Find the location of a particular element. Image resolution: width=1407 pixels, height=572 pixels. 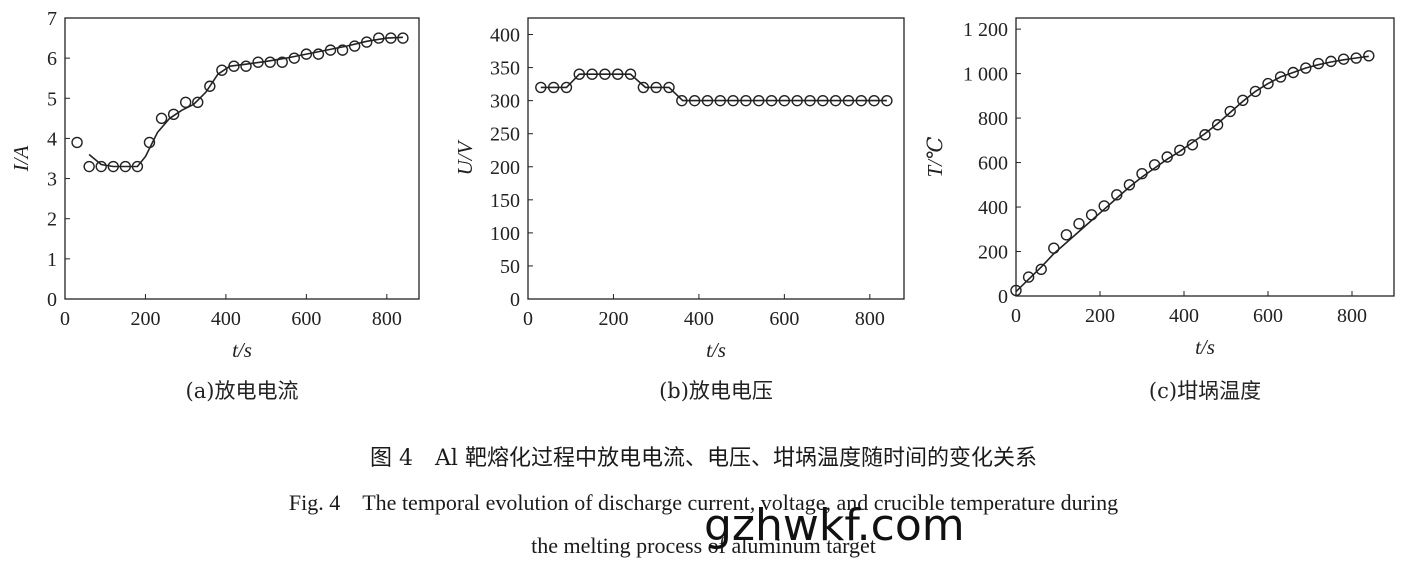

y-axis-label: T/℃ is located at coordinates (935, 157).